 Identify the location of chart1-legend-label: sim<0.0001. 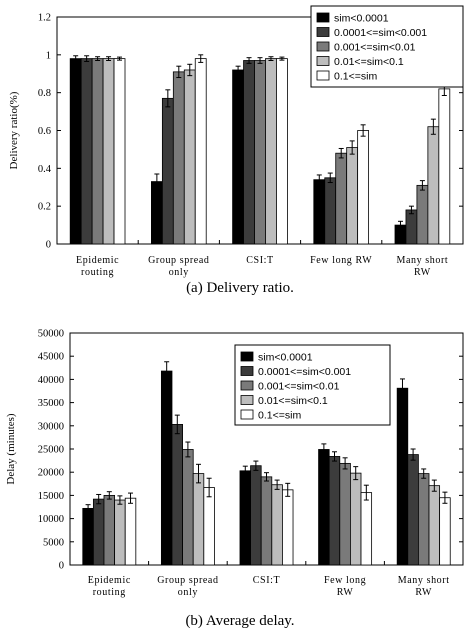
(361, 19).